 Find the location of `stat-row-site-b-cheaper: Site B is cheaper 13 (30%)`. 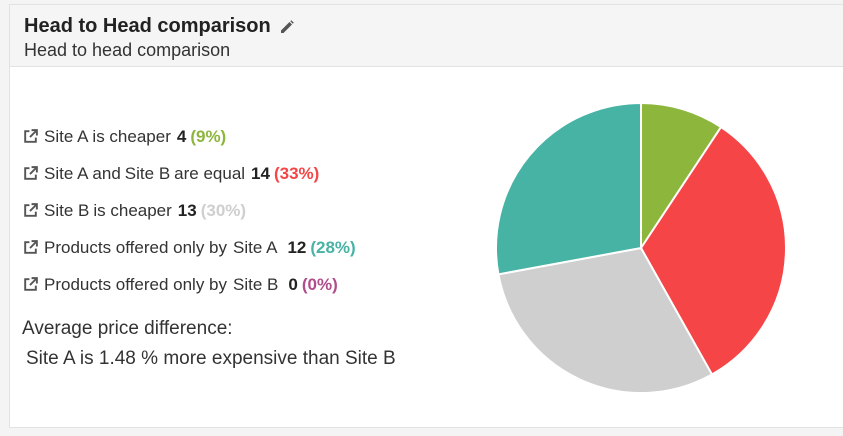

stat-row-site-b-cheaper: Site B is cheaper 13 (30%) is located at coordinates (189, 210).